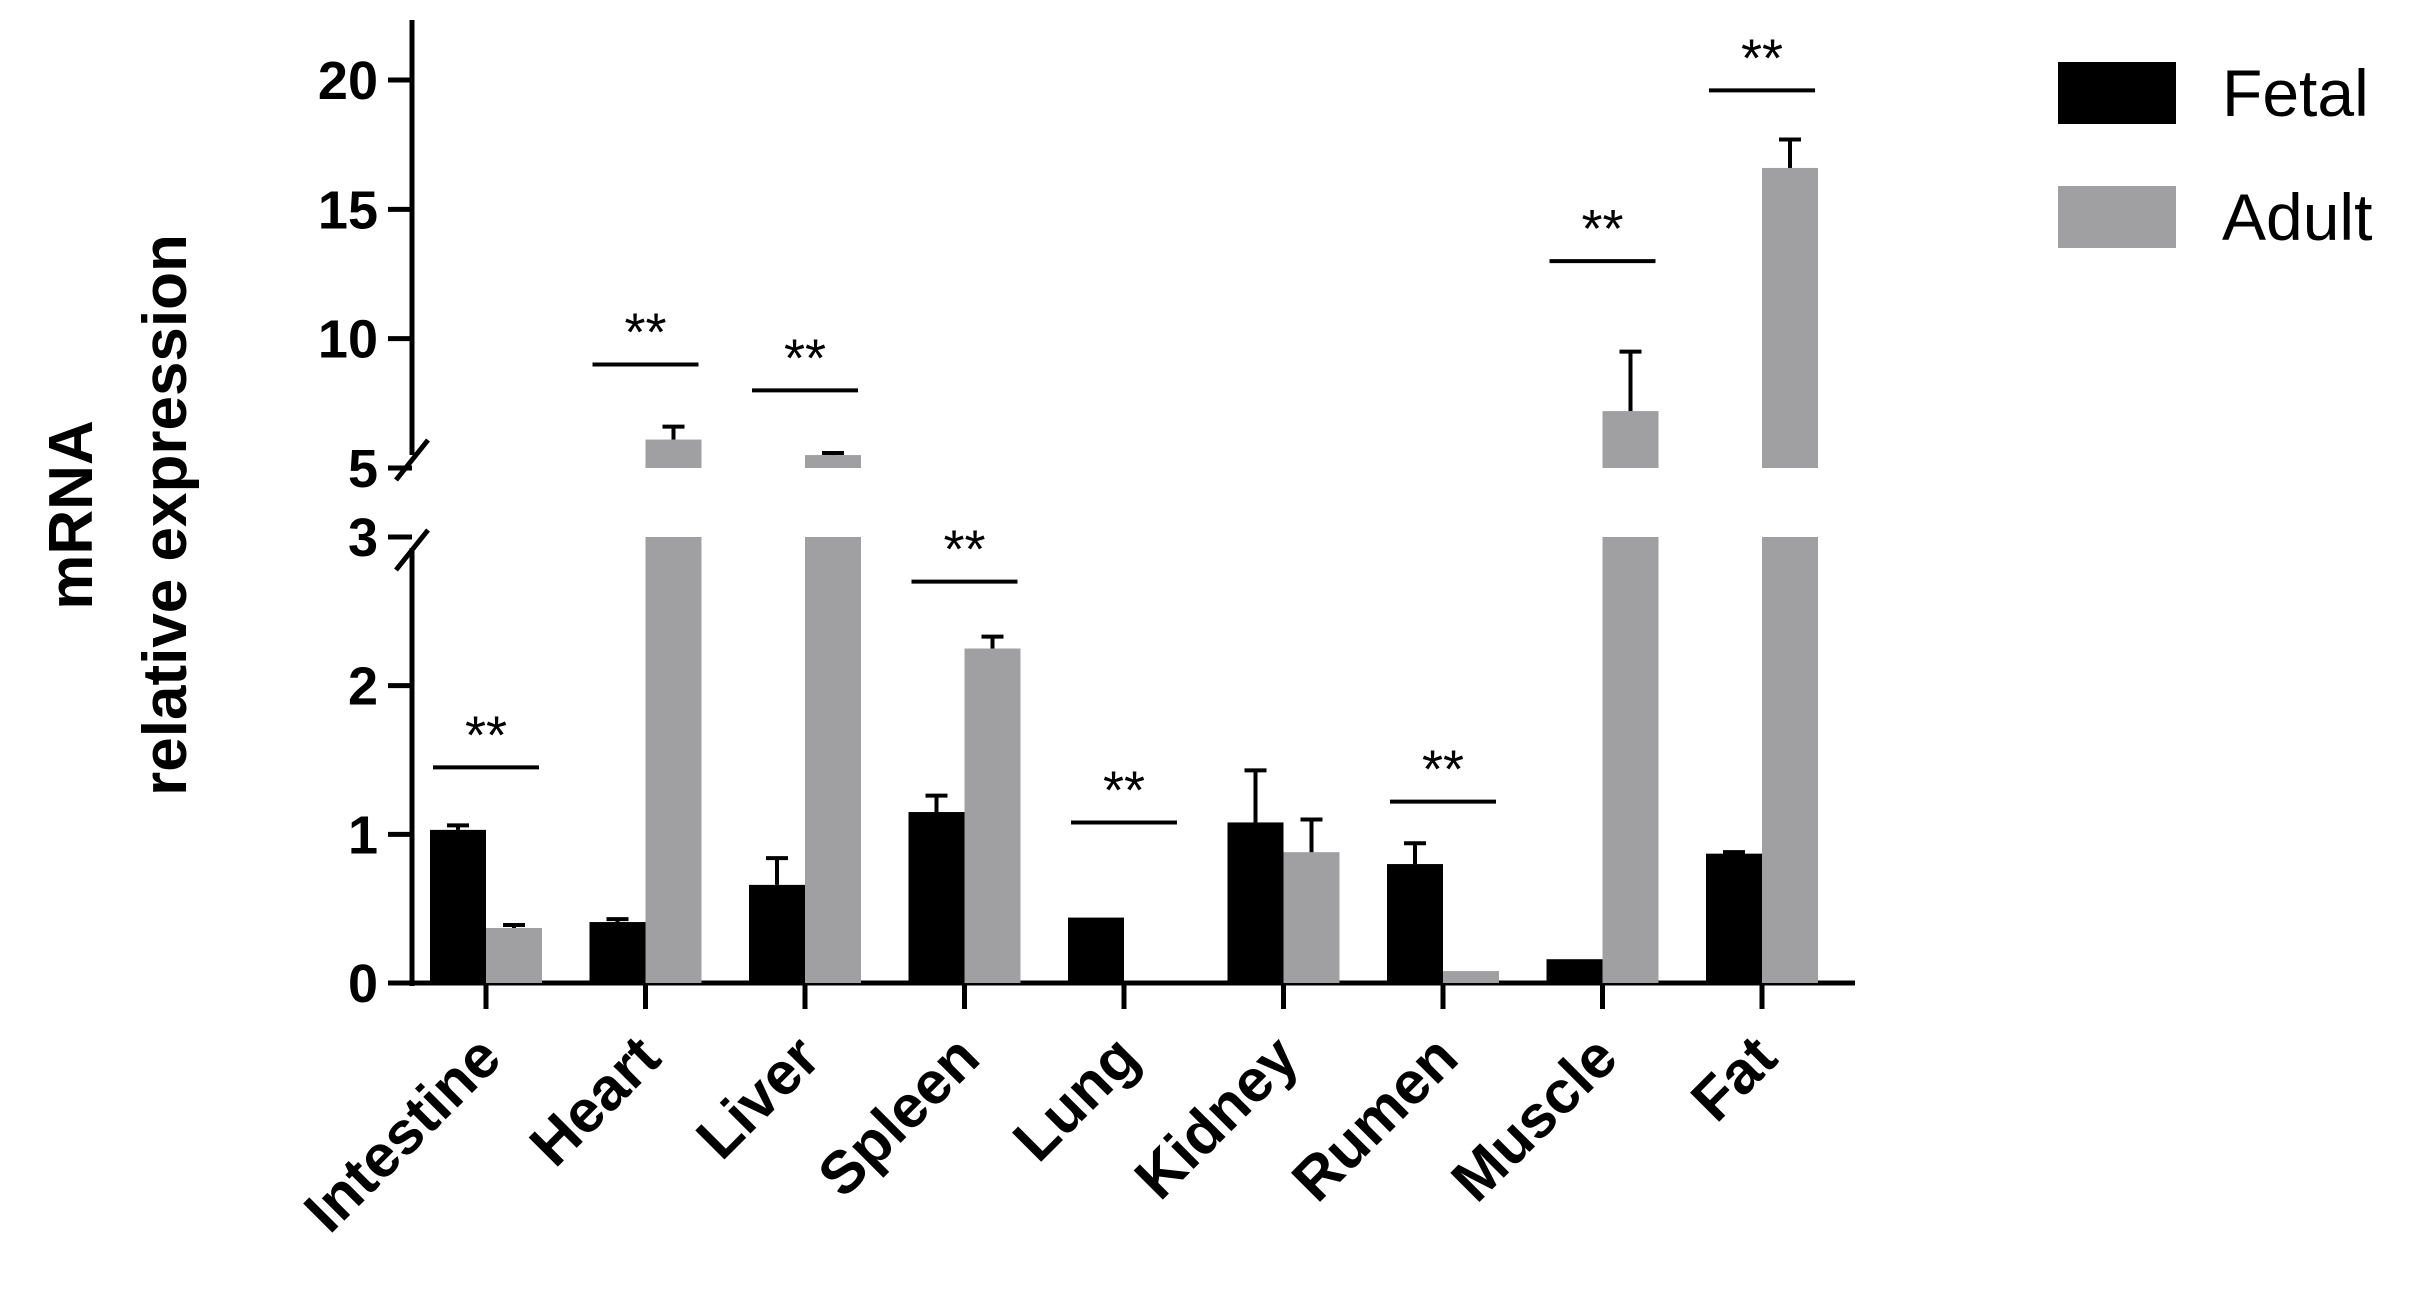 The width and height of the screenshot is (2418, 1305). What do you see at coordinates (363, 469) in the screenshot?
I see `y-tick-label: 5` at bounding box center [363, 469].